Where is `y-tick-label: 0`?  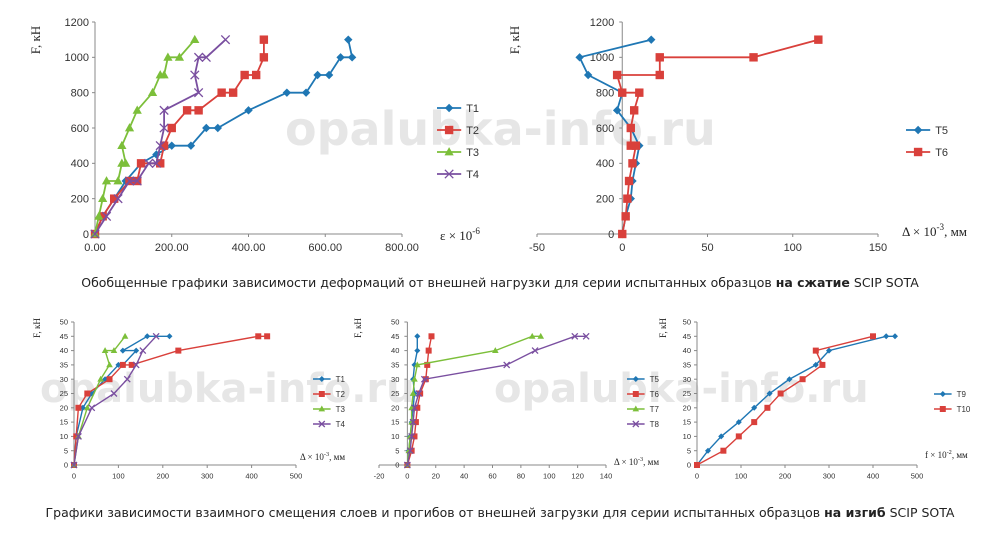
y-tick-label: 0 is located at coordinates (611, 235).